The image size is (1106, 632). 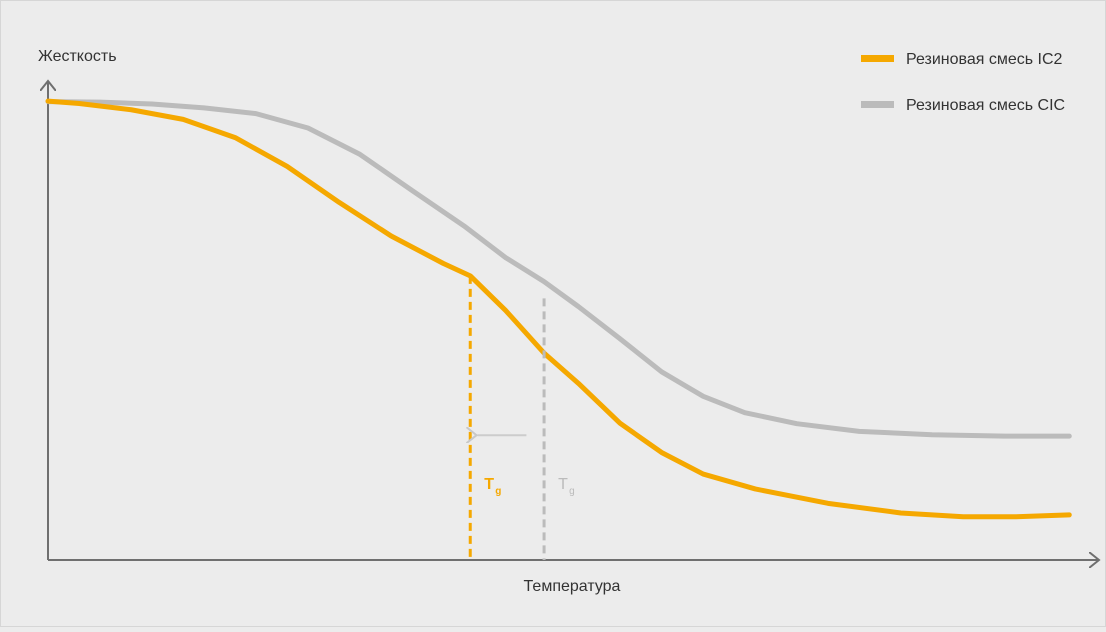 I want to click on tg-label-ic2: T, so click(x=489, y=484).